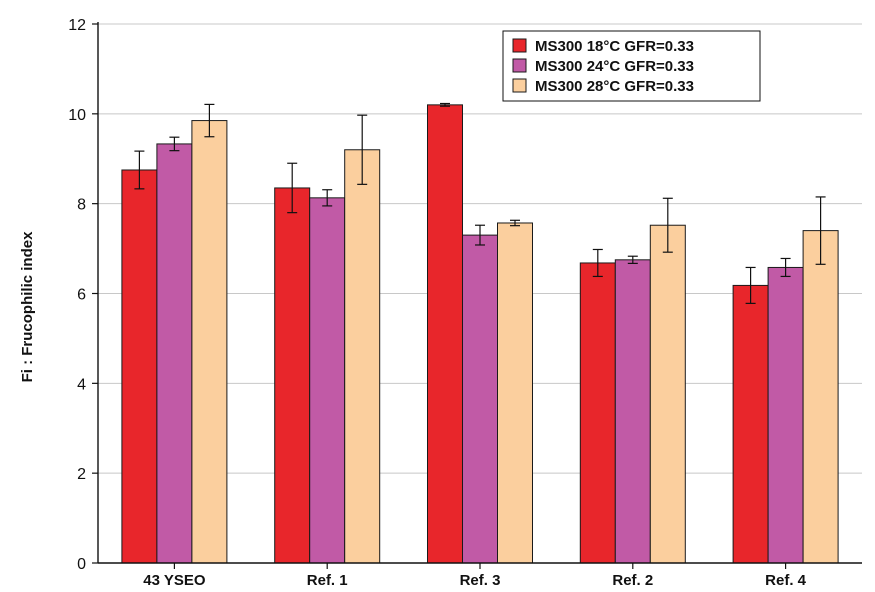  What do you see at coordinates (81, 205) in the screenshot?
I see `y-tick-label: 8` at bounding box center [81, 205].